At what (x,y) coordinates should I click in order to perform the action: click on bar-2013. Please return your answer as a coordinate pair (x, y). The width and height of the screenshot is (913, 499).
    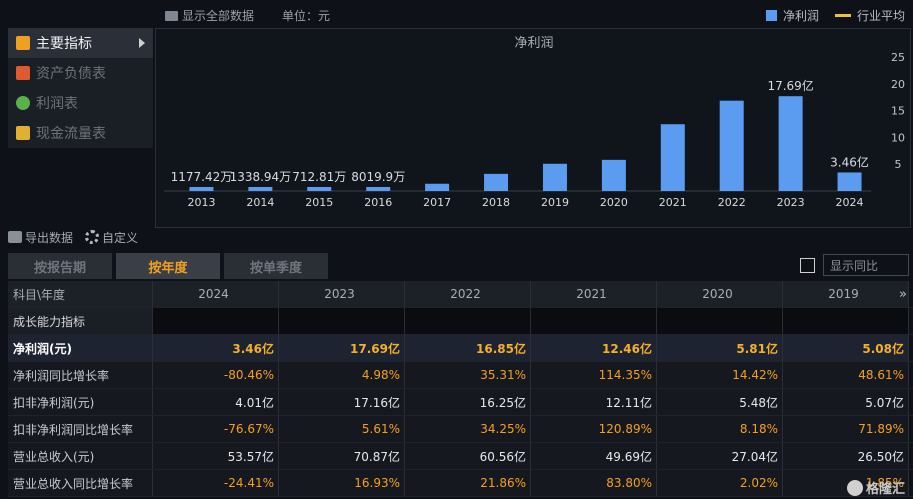
    Looking at the image, I should click on (201, 189).